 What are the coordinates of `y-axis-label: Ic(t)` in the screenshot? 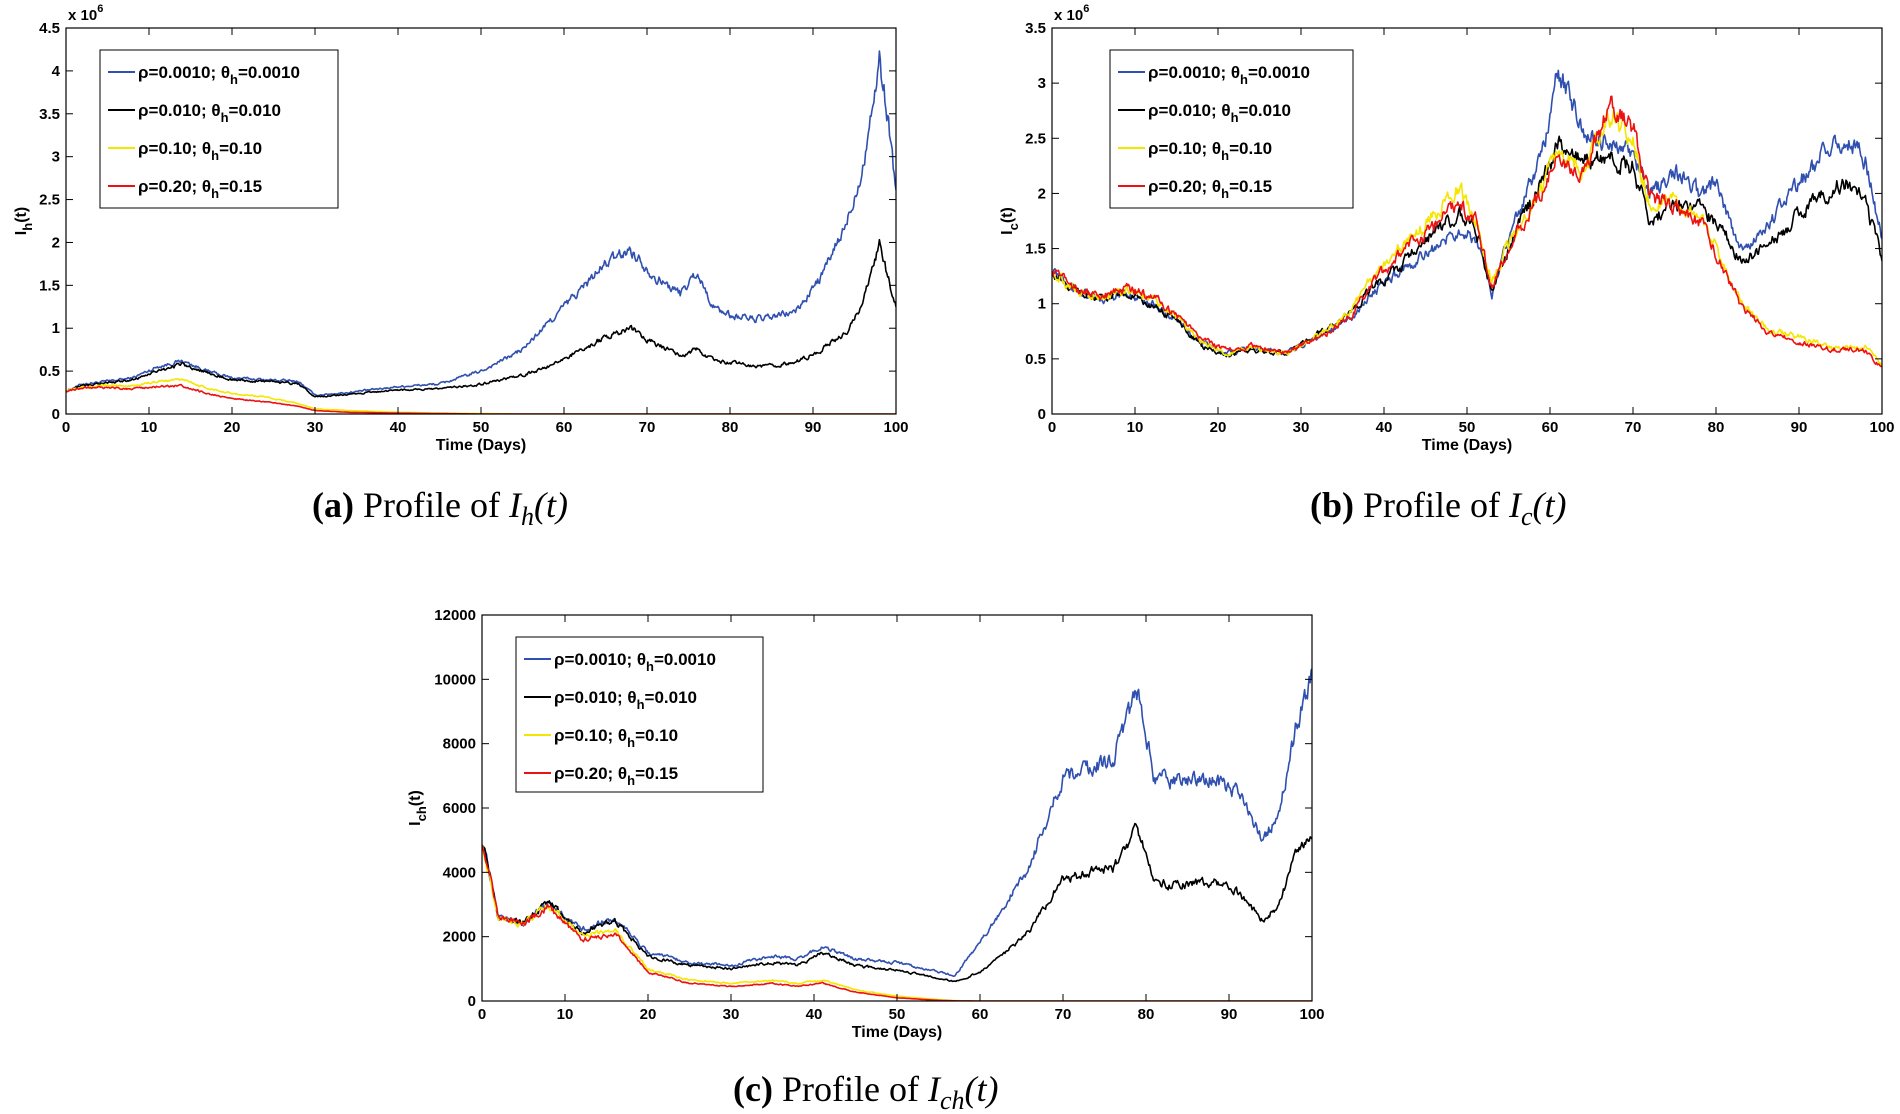 It's located at (1010, 221).